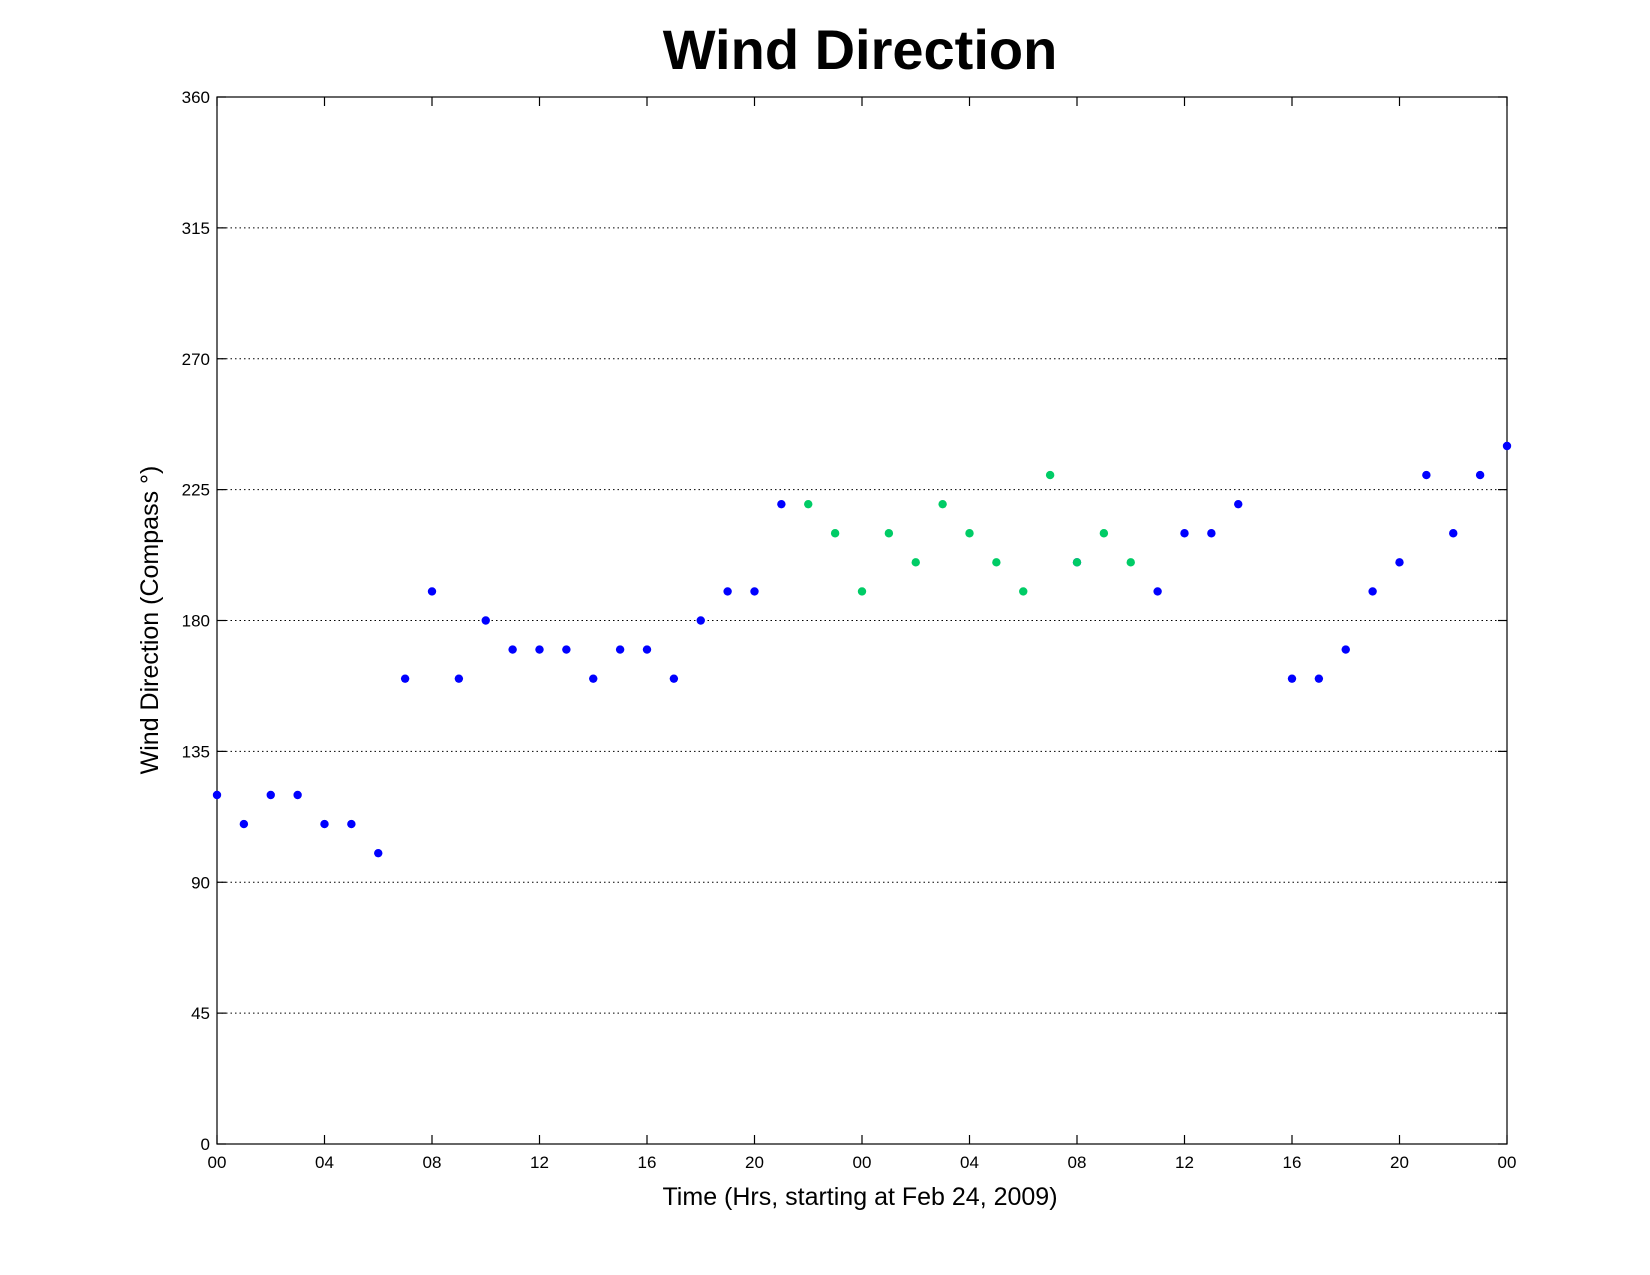  I want to click on y-axis-label: Wind Direction (Compass °), so click(150, 620).